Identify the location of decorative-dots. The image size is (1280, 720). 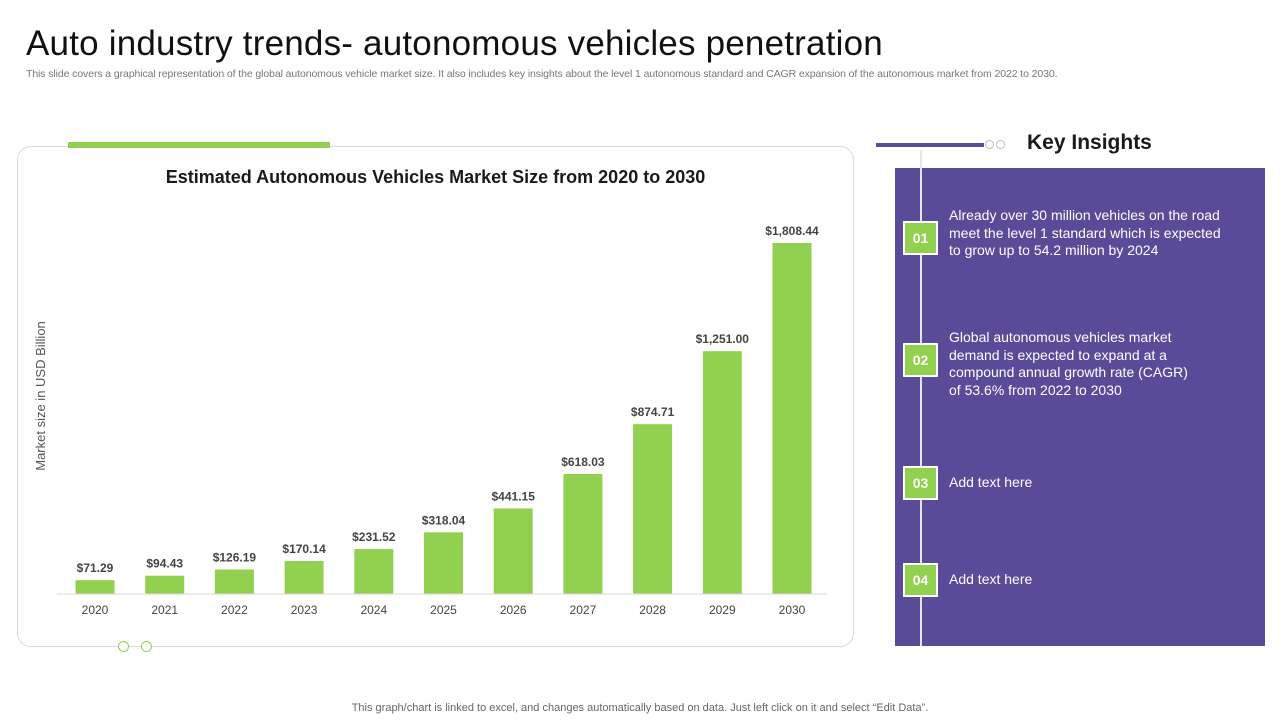
(135, 646).